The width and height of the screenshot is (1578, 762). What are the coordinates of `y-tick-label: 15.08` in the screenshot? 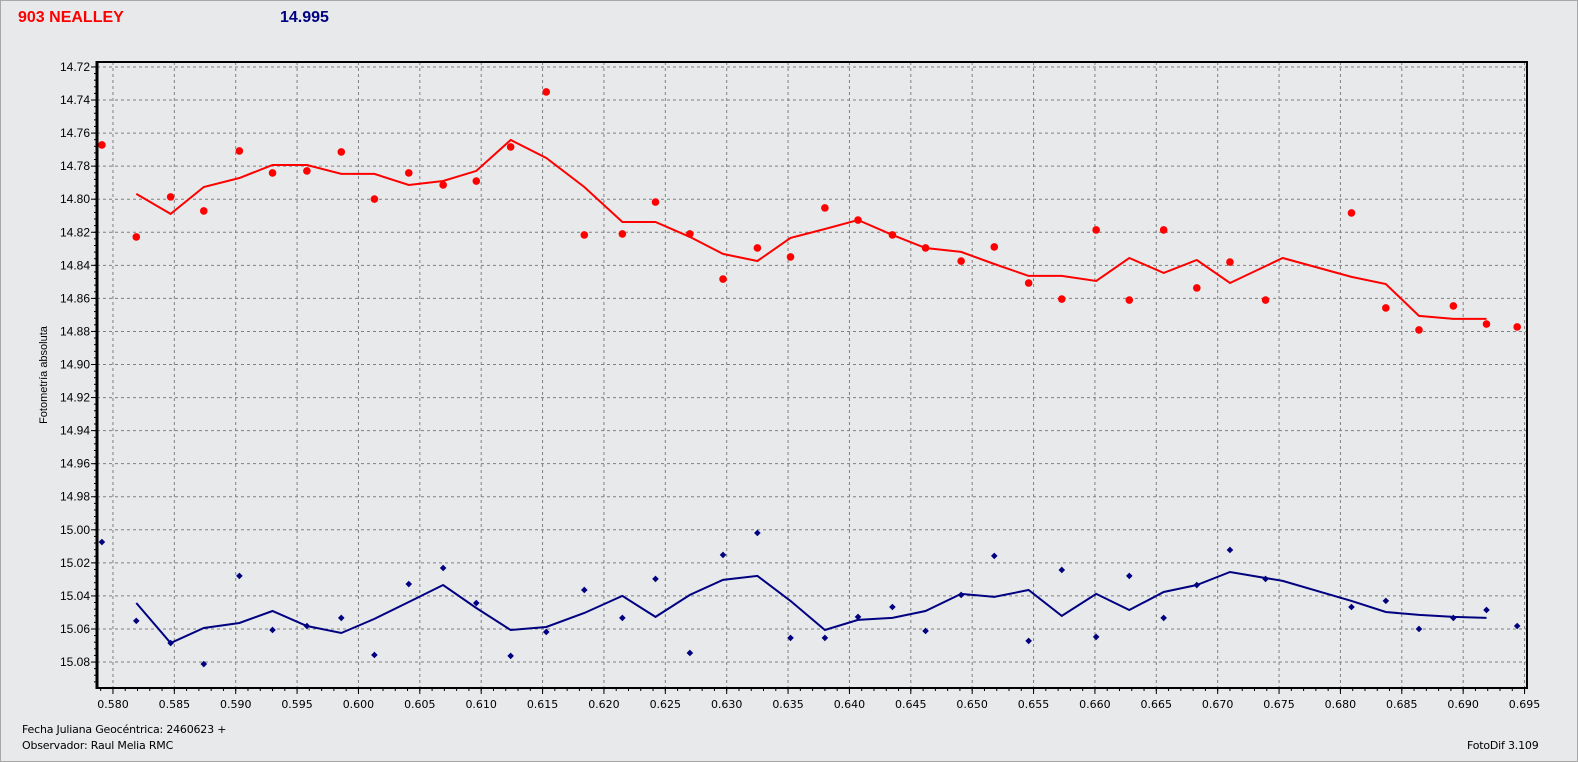 It's located at (75, 662).